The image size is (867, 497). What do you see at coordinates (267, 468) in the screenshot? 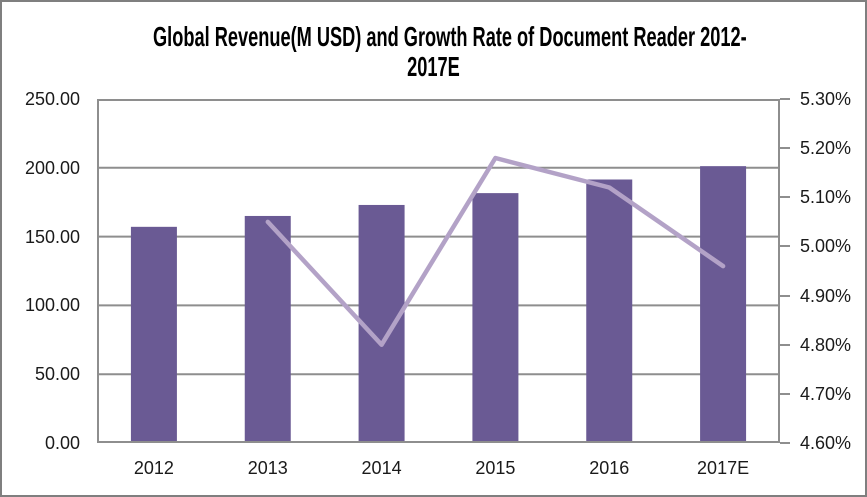
I see `x-axis-label-2013: 2013` at bounding box center [267, 468].